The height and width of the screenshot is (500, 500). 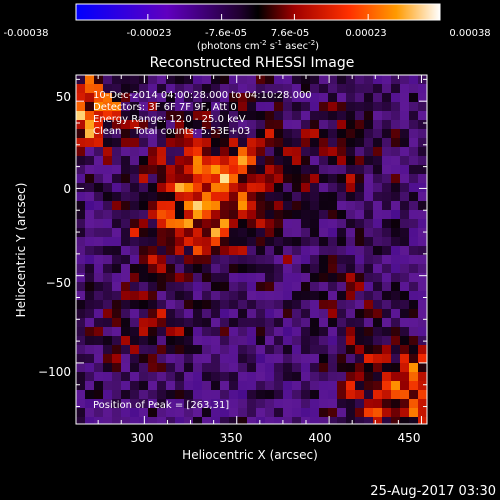 What do you see at coordinates (142, 438) in the screenshot?
I see `x-tick-label: 300` at bounding box center [142, 438].